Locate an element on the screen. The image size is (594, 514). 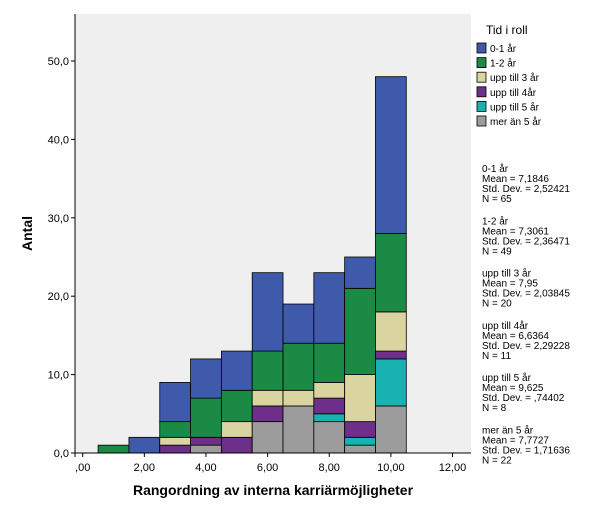
x-tick-label: 10,00 is located at coordinates (391, 468).